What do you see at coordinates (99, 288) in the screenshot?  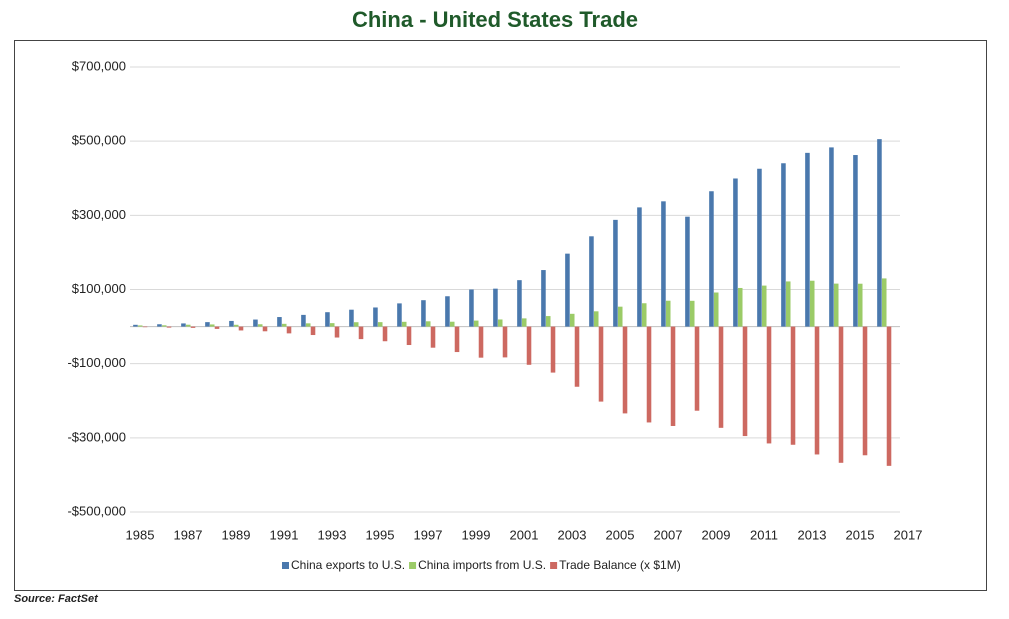 I see `y-tick-label: $100,000` at bounding box center [99, 288].